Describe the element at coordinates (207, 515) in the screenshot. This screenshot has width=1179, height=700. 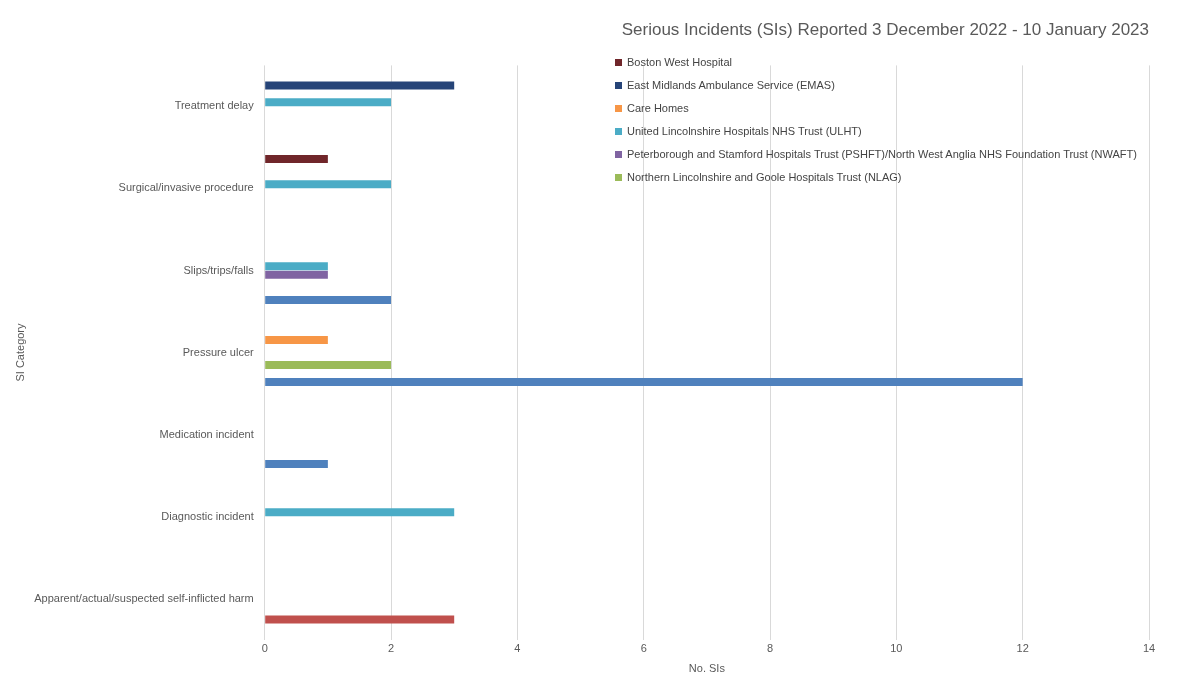
I see `y-tick-label: Diagnostic incident` at that location.